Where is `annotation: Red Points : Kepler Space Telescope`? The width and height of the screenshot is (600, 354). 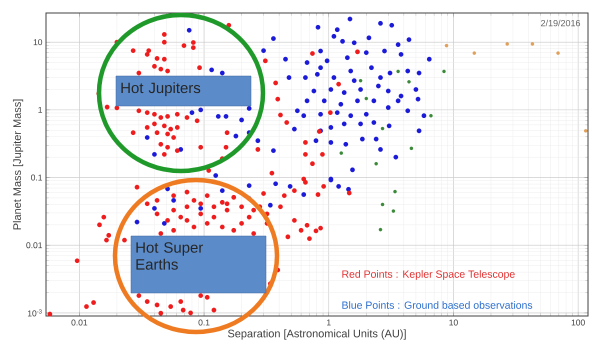 annotation: Red Points : Kepler Space Telescope is located at coordinates (428, 275).